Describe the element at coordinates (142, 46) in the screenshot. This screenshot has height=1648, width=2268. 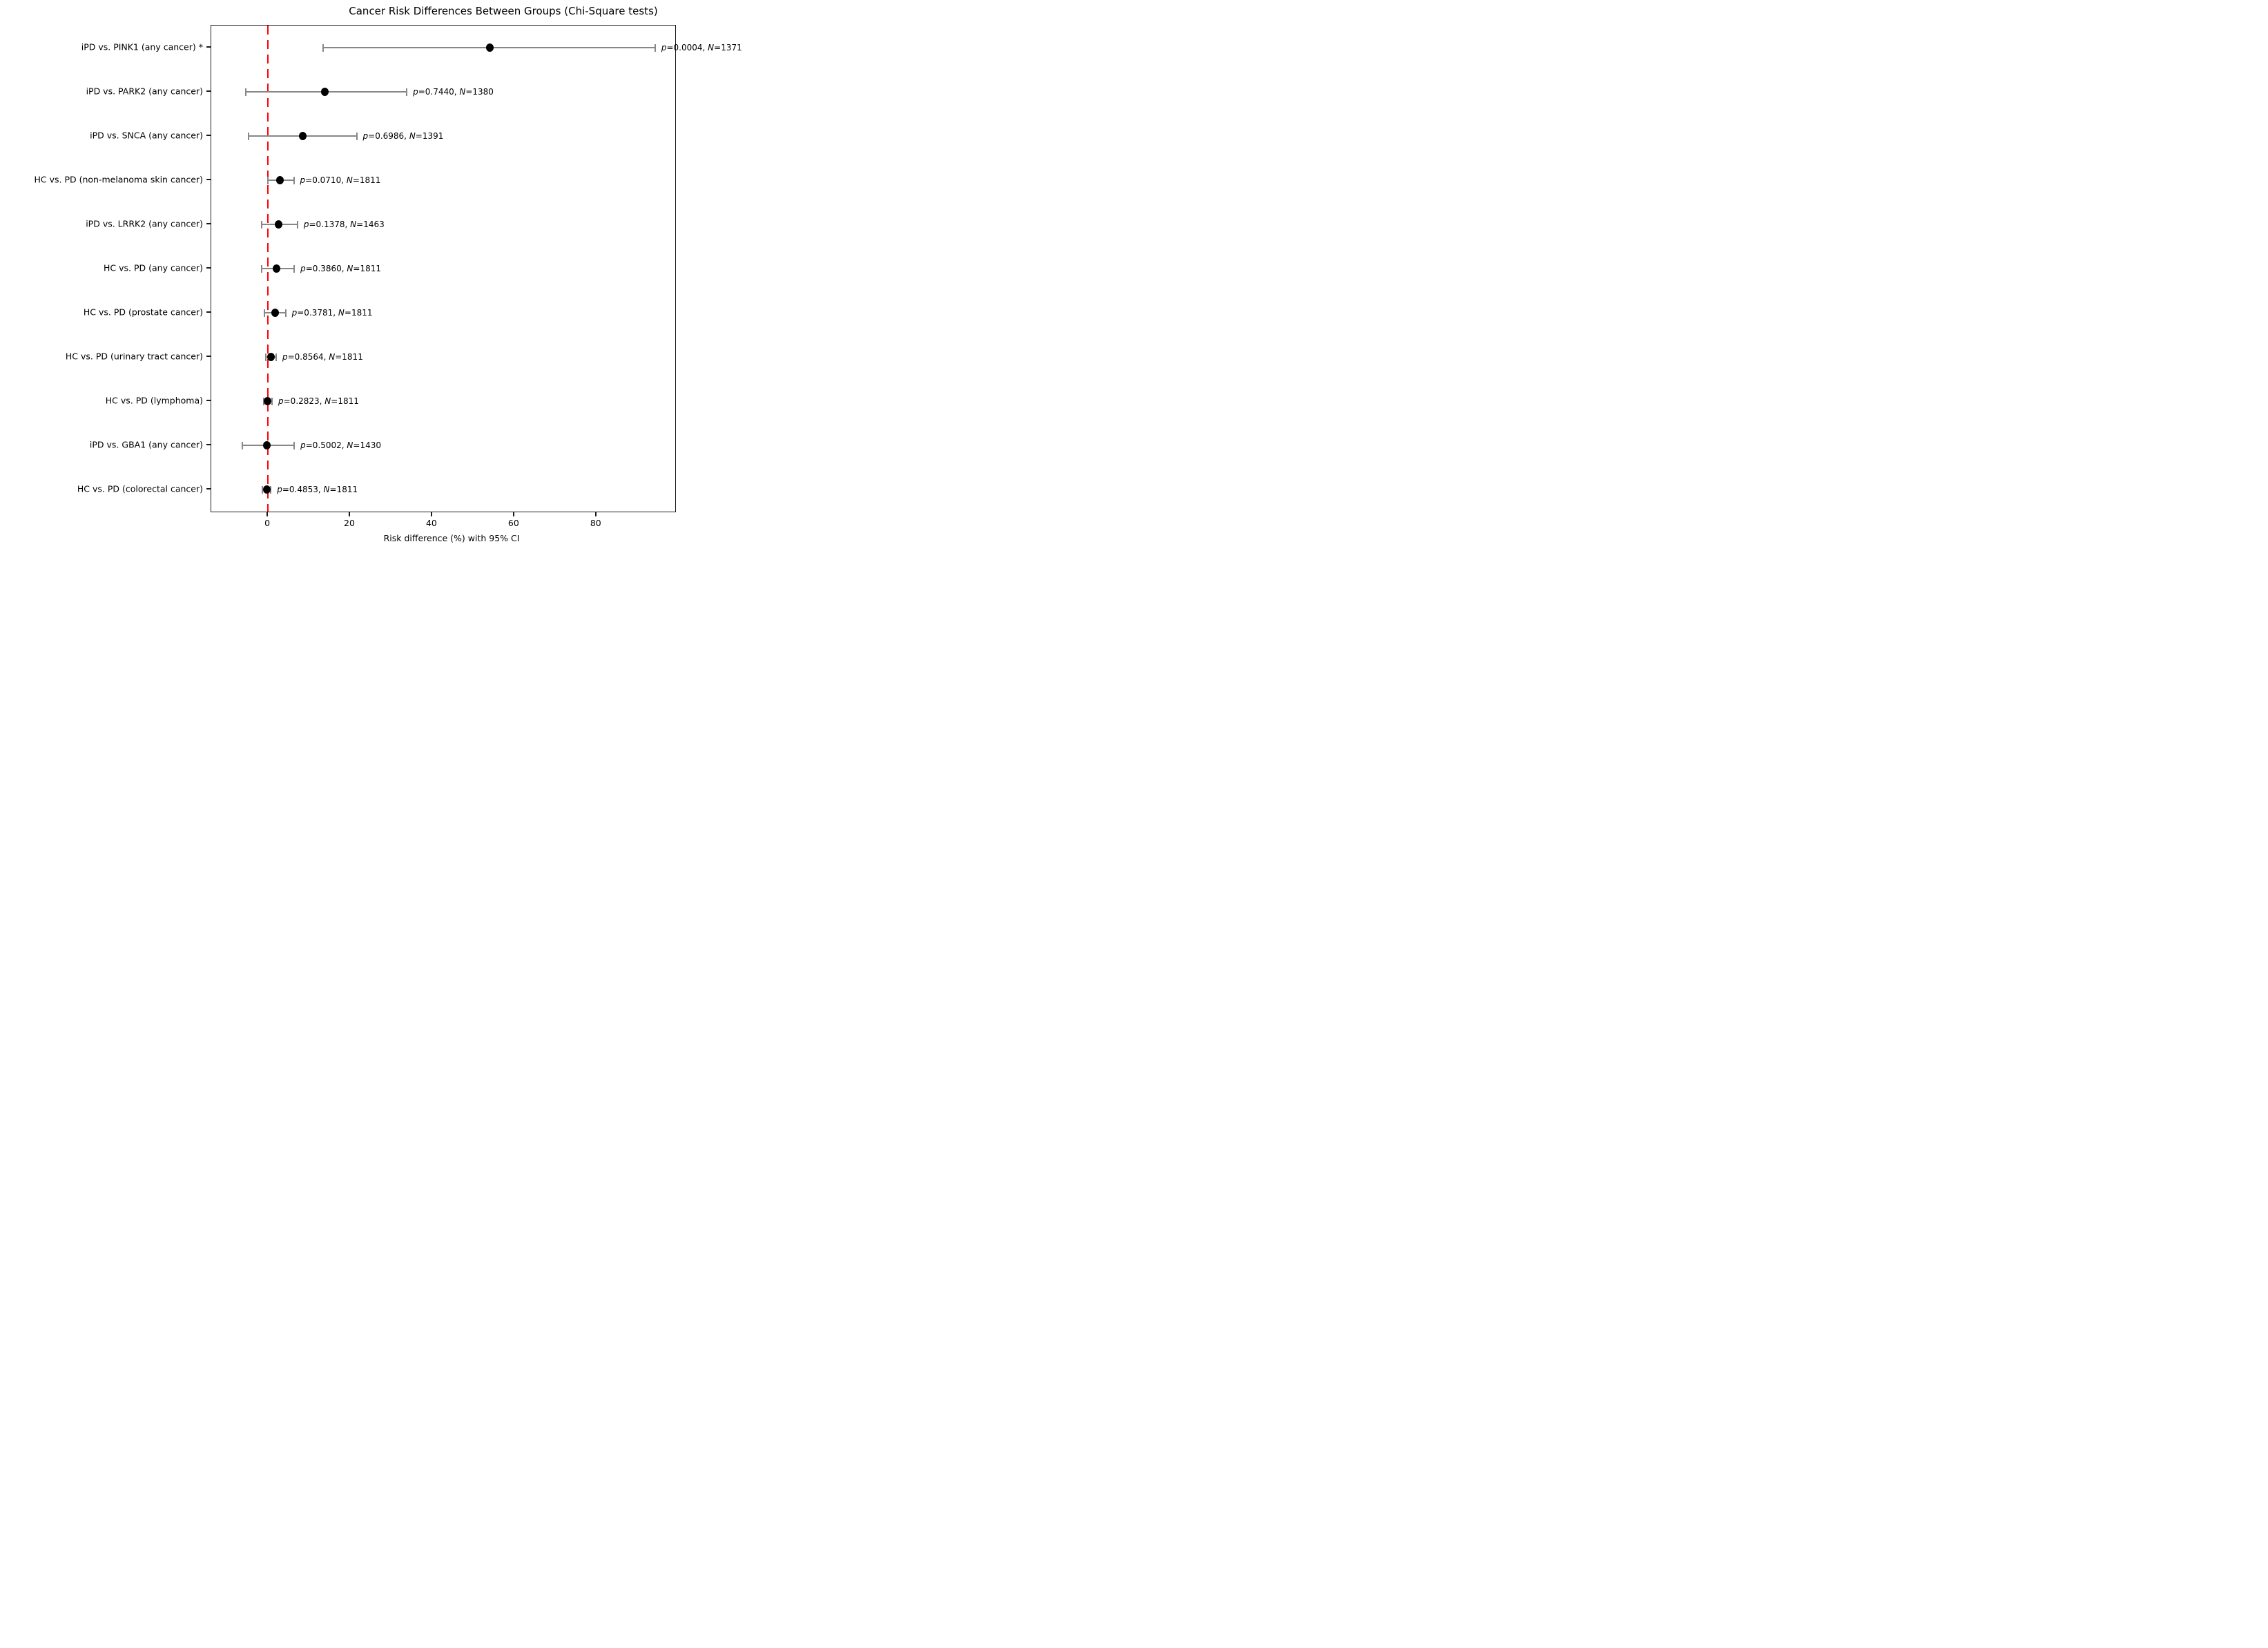
I see `category-label: iPD vs. PINK1 (any cancer) *` at that location.